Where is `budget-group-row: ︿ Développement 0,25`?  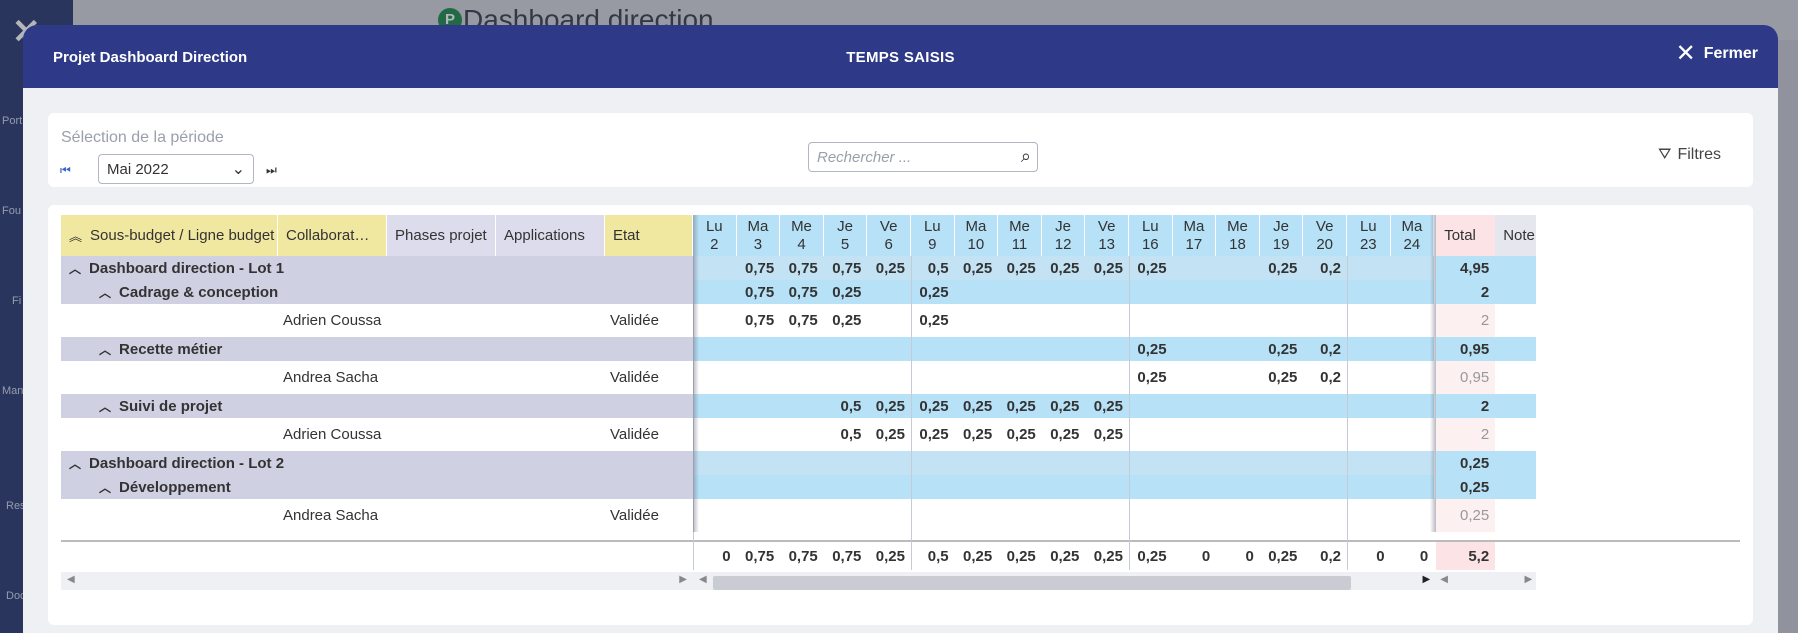
budget-group-row: ︿ Développement 0,25 is located at coordinates (900, 487).